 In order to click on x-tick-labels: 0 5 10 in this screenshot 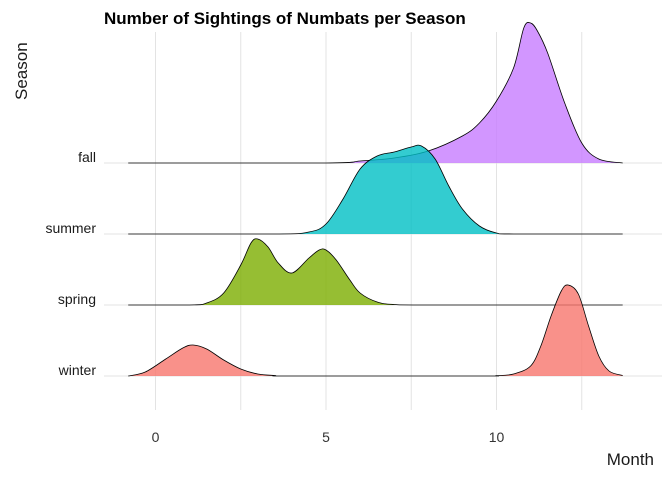, I will do `click(328, 437)`.